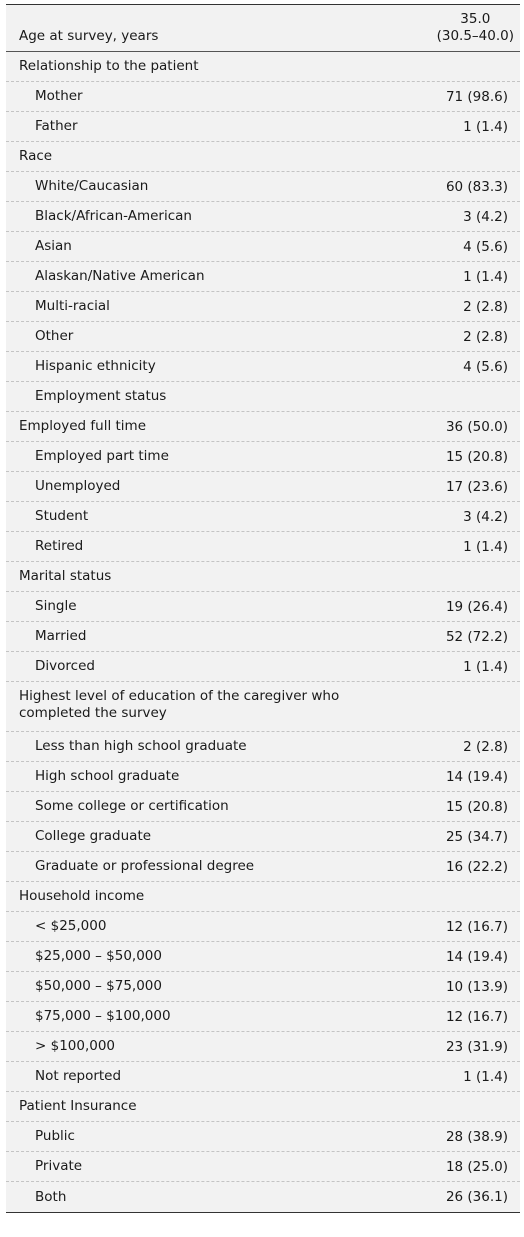 This screenshot has height=1237, width=524. Describe the element at coordinates (107, 776) in the screenshot. I see `row-label: High school graduate` at that location.